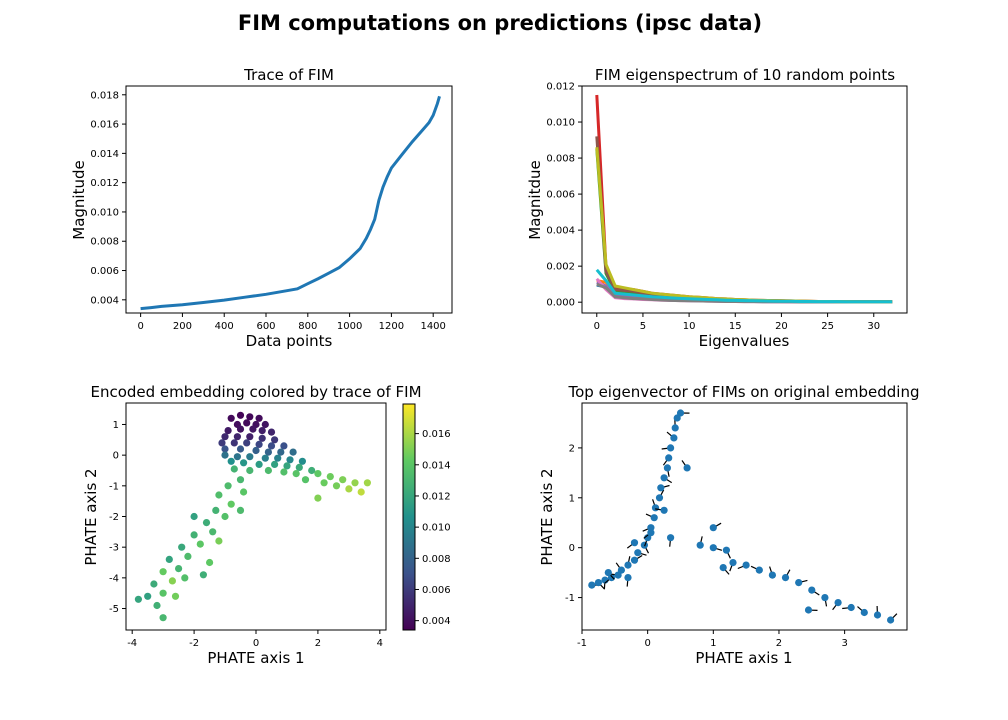 The width and height of the screenshot is (1008, 720). Describe the element at coordinates (436, 434) in the screenshot. I see `colorbar-tick-label: 0.016` at that location.